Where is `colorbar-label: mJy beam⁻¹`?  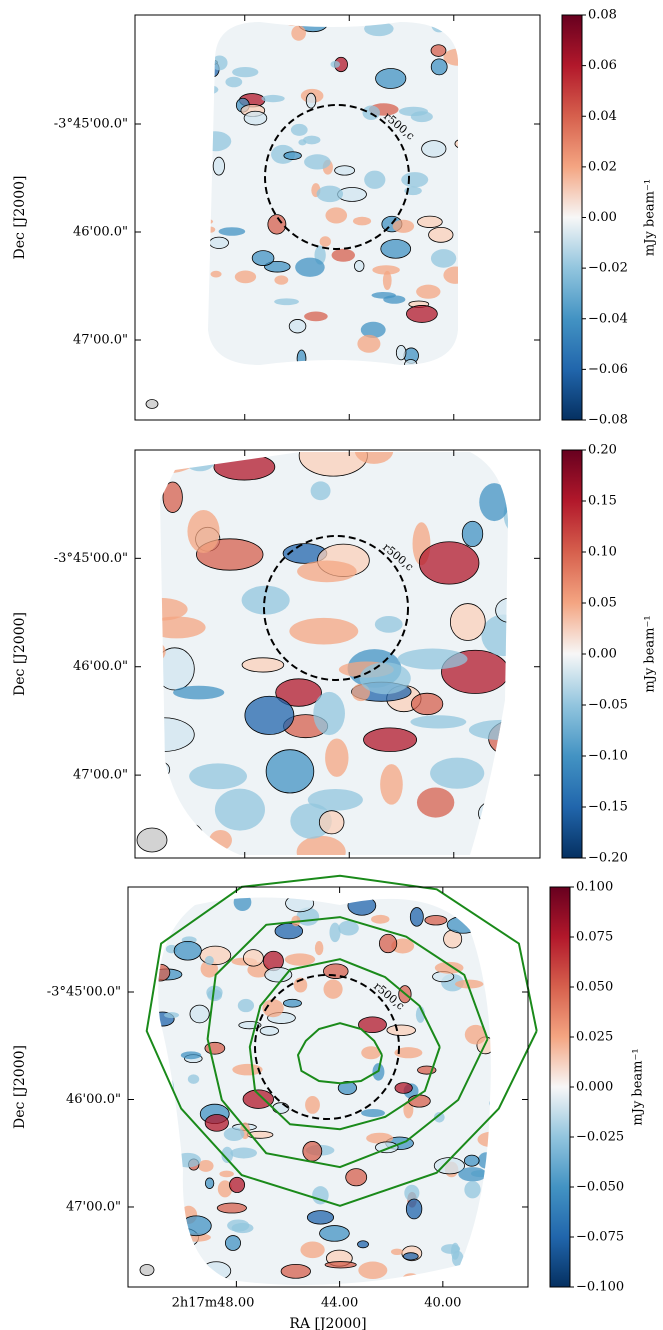 colorbar-label: mJy beam⁻¹ is located at coordinates (638, 1086).